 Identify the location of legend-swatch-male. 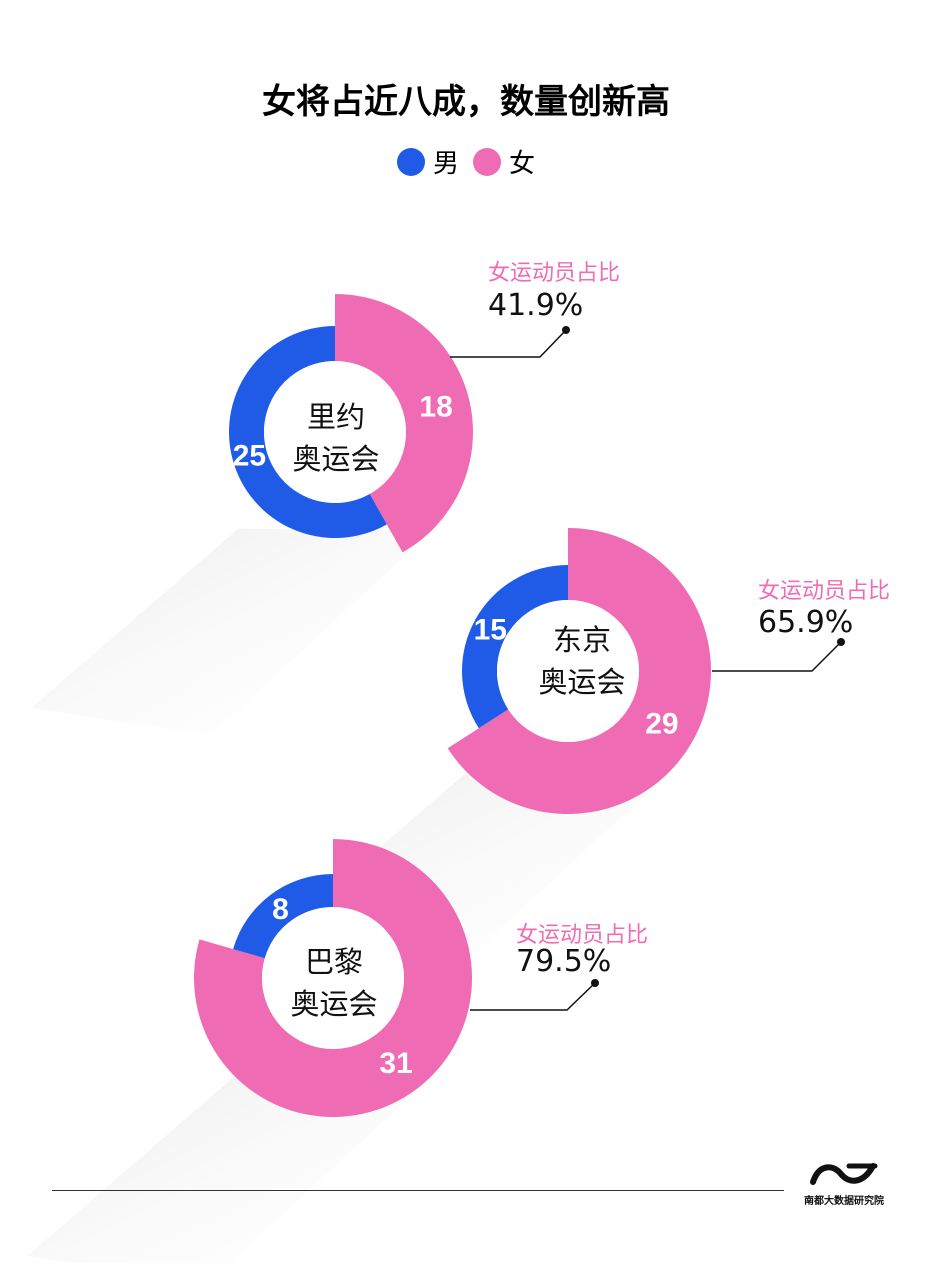
(410, 161).